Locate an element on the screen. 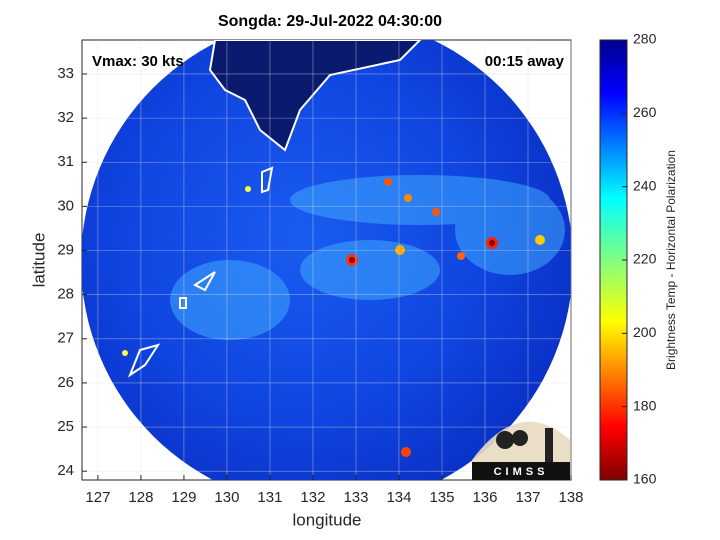  land is located at coordinates (315, 96).